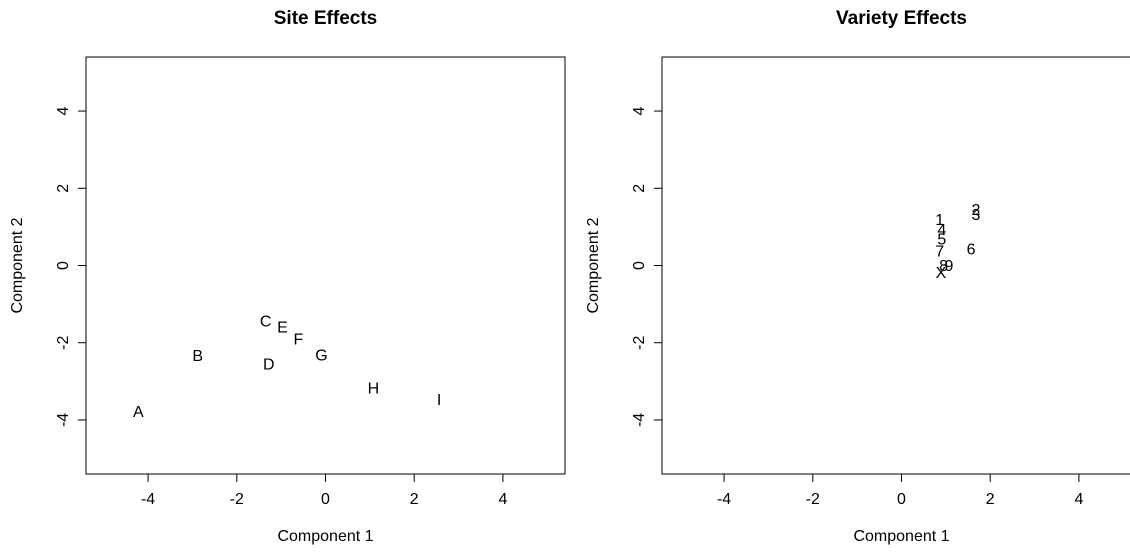 The image size is (1130, 552). I want to click on point-label: X, so click(941, 273).